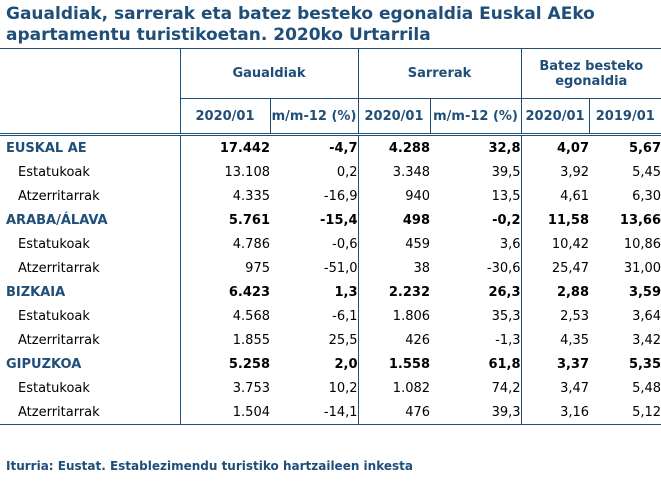  What do you see at coordinates (555, 244) in the screenshot?
I see `cell-value: 10,42` at bounding box center [555, 244].